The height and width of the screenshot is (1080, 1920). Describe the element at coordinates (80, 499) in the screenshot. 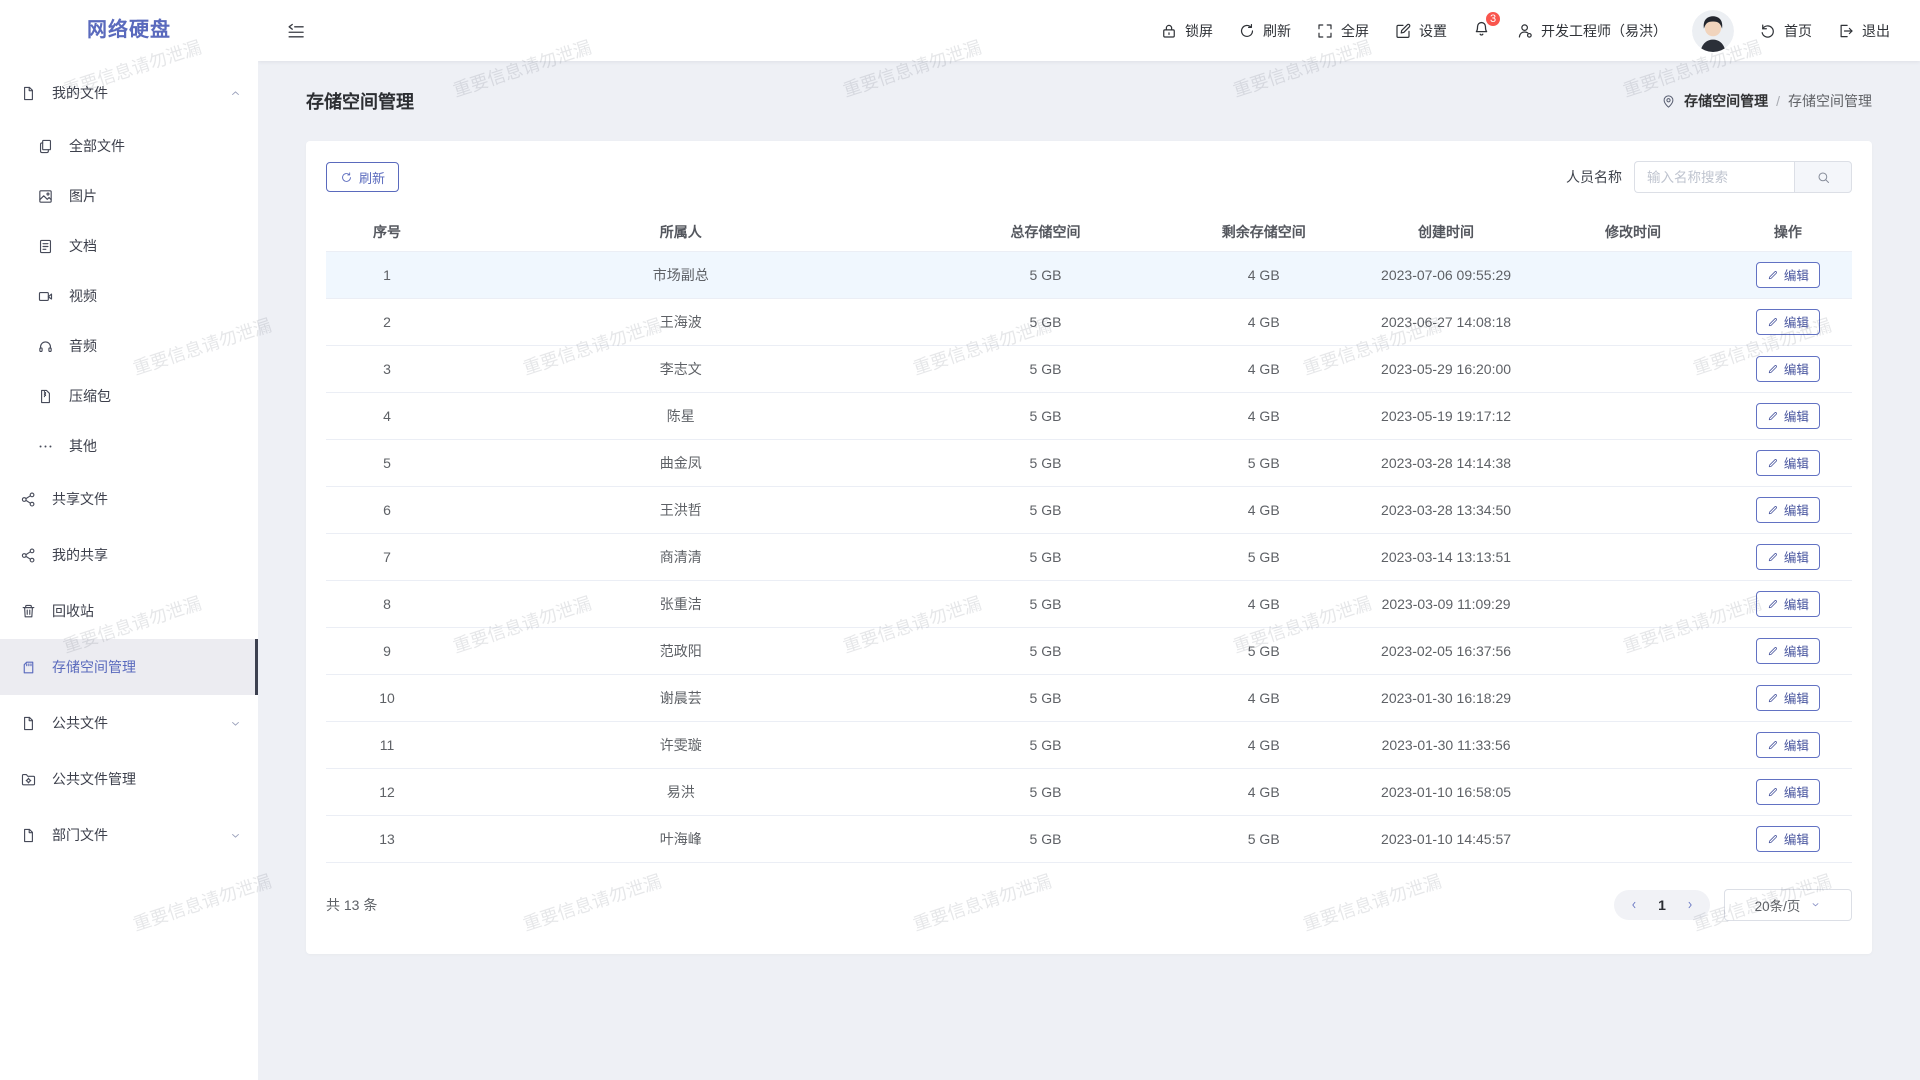

I see `sidebar-item-label: 共享文件` at that location.